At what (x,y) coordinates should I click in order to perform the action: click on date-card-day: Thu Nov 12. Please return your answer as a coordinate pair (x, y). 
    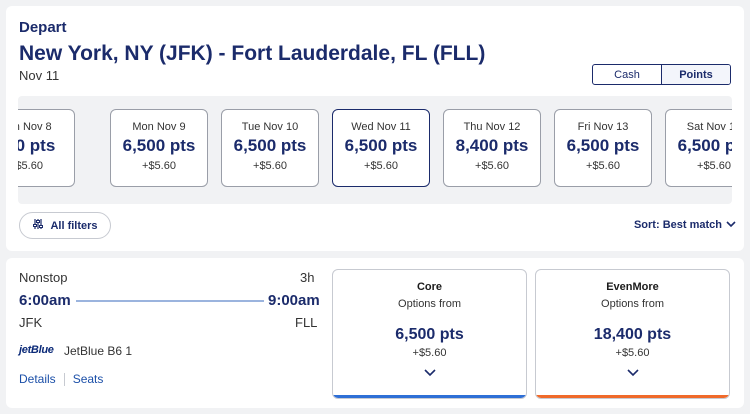
    Looking at the image, I should click on (492, 127).